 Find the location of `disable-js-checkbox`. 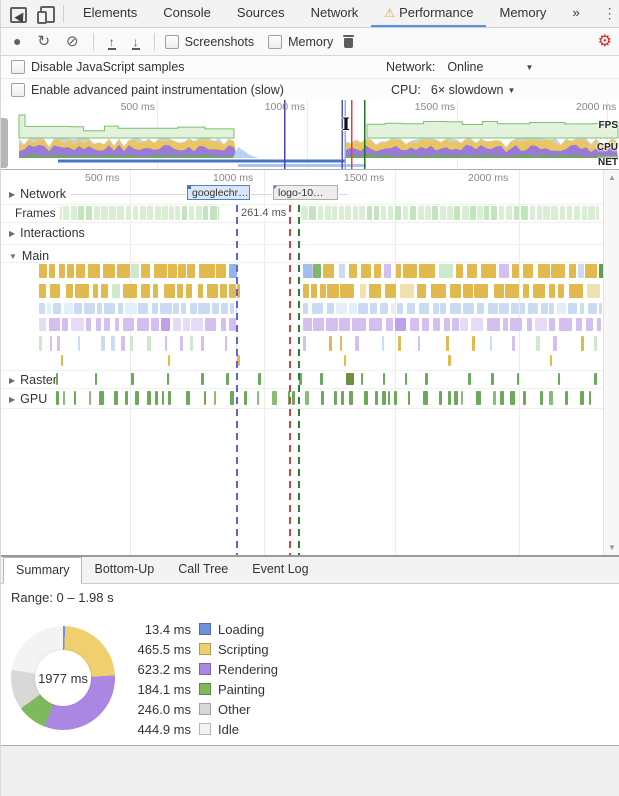

disable-js-checkbox is located at coordinates (18, 67).